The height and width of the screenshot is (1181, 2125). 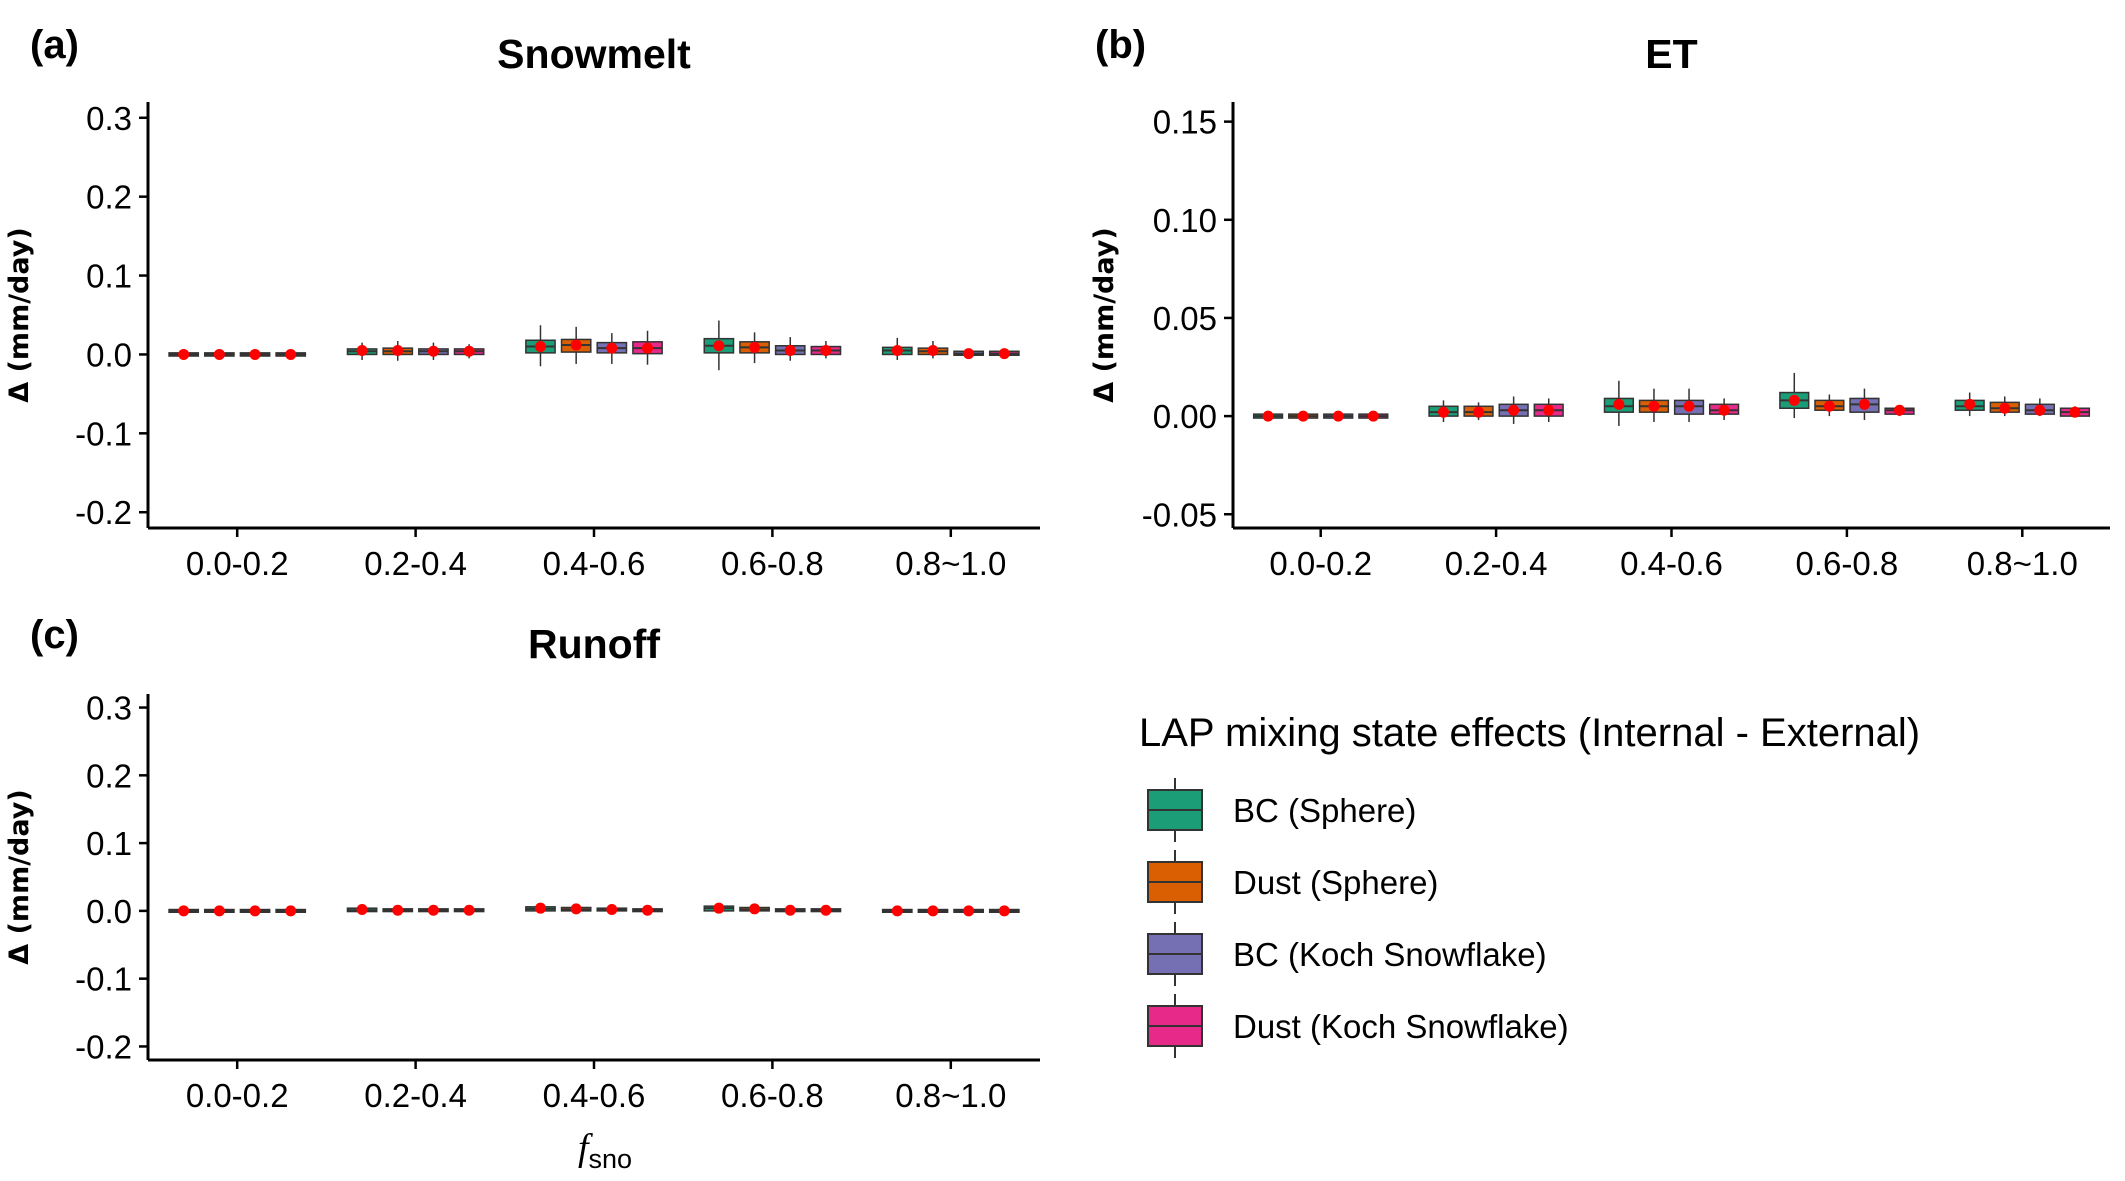 What do you see at coordinates (1179, 514) in the screenshot?
I see `y-tick-label-b: -0.05` at bounding box center [1179, 514].